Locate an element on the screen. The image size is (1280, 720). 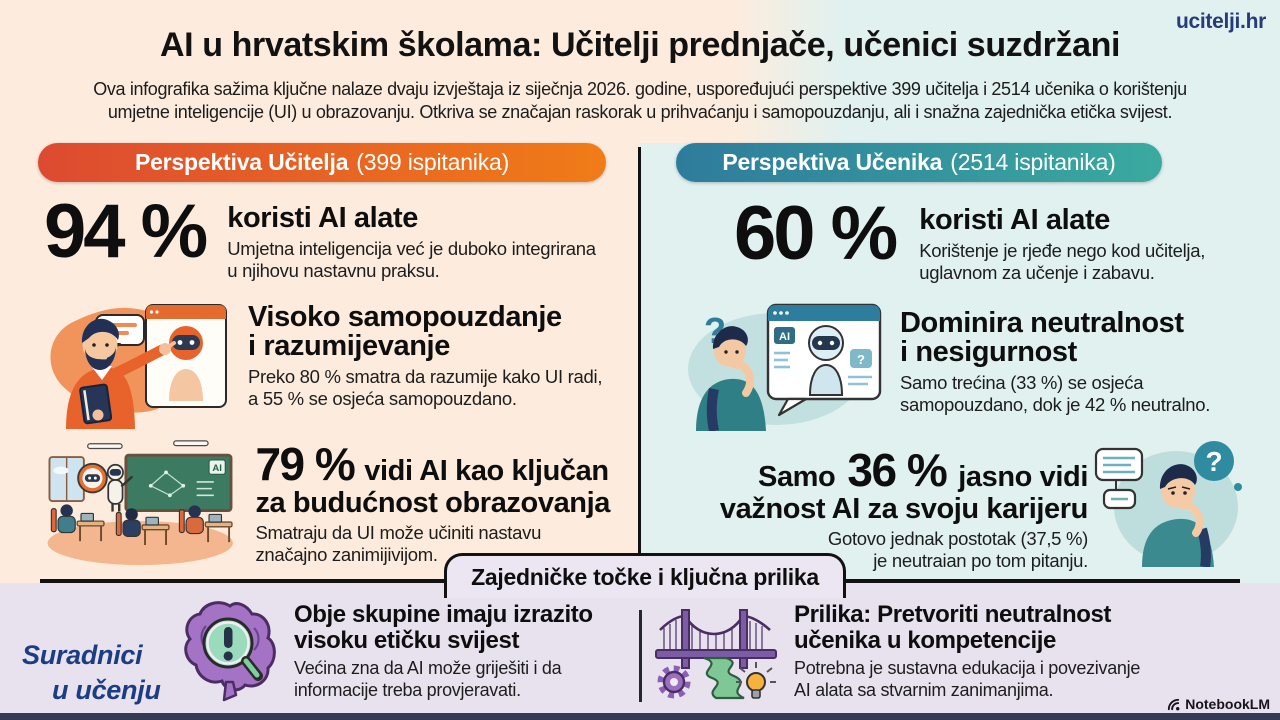
speech-bubbles is located at coordinates (1119, 478).